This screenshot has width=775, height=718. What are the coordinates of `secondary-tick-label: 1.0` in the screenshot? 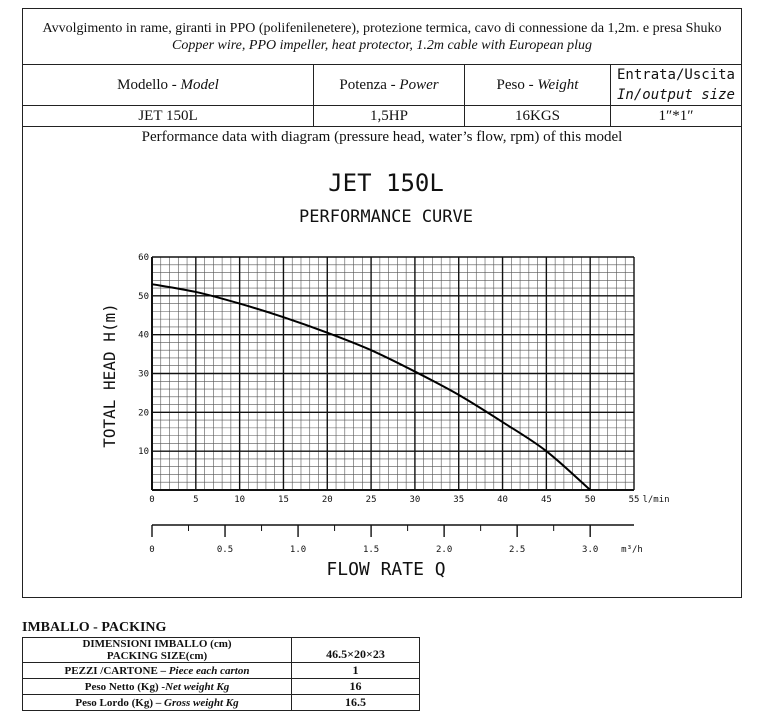 It's located at (298, 550).